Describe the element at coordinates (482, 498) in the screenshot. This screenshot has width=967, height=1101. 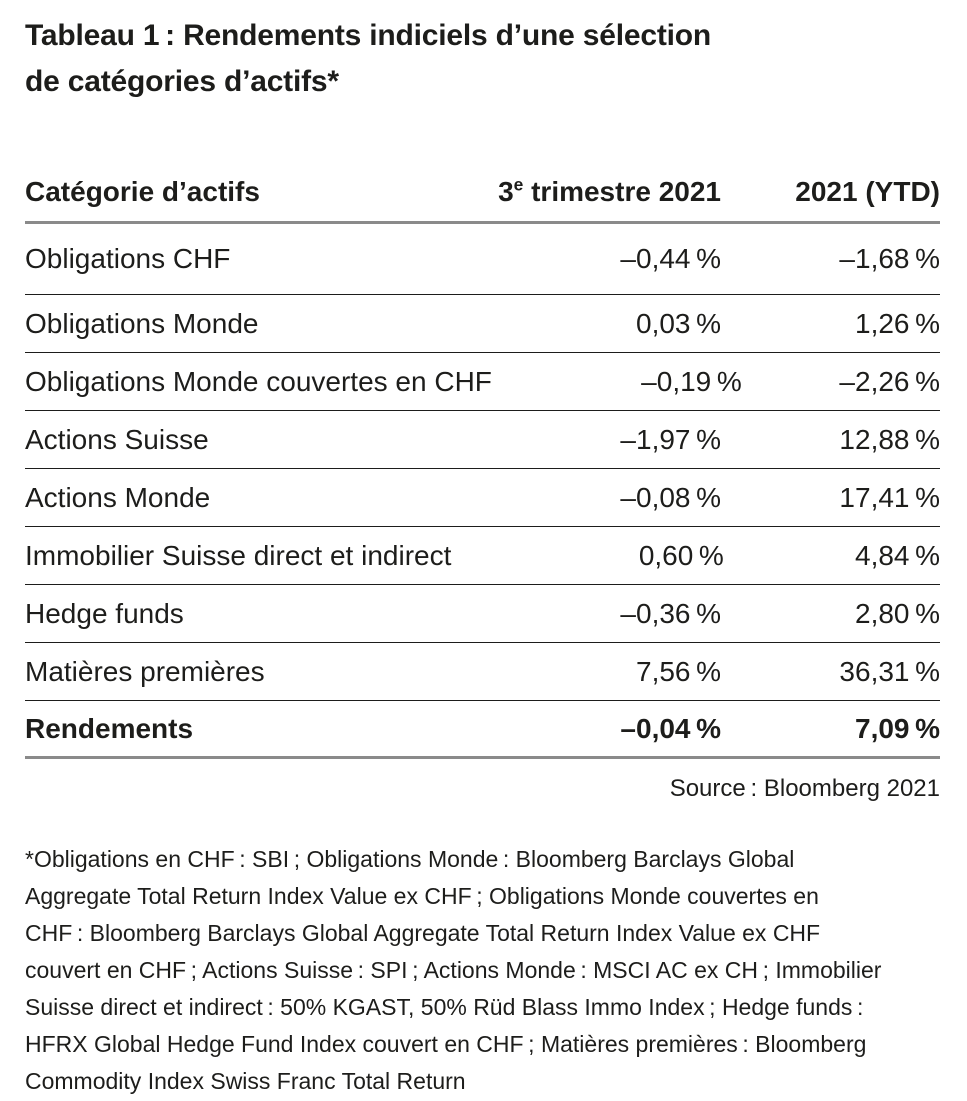
I see `table-row: Actions Monde –0,08 % 17,41 %` at that location.